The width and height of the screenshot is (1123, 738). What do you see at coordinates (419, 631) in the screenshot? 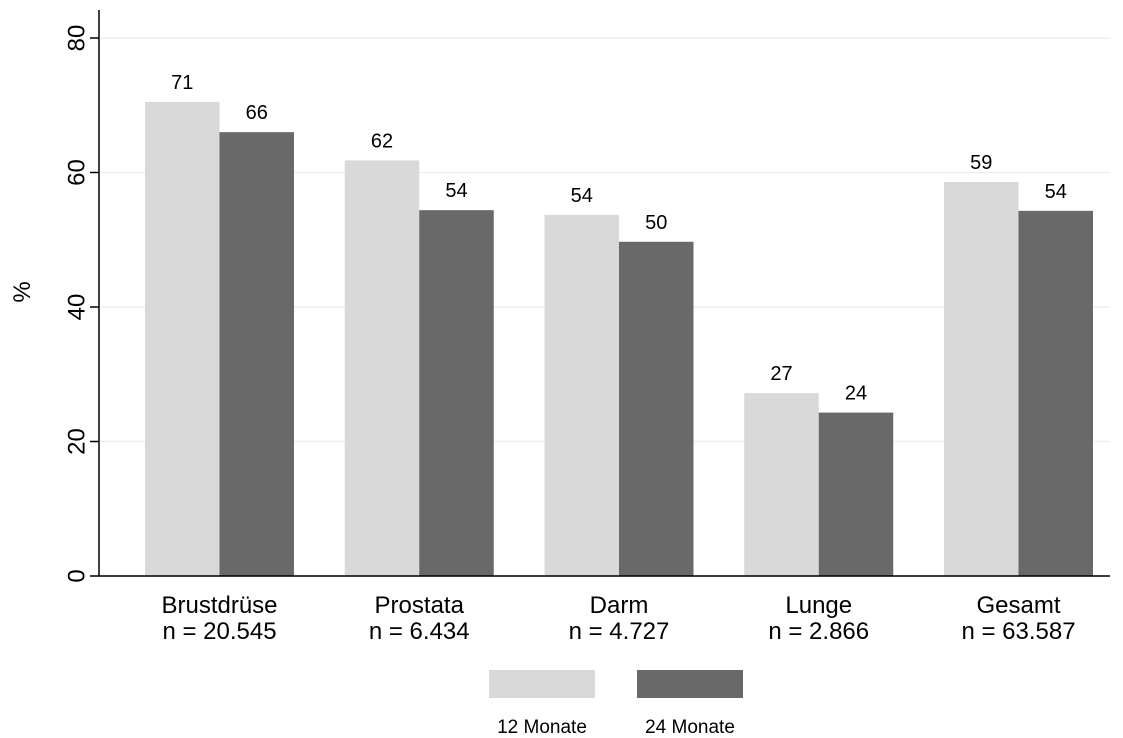
I see `category-n-label: n = 6.434` at bounding box center [419, 631].